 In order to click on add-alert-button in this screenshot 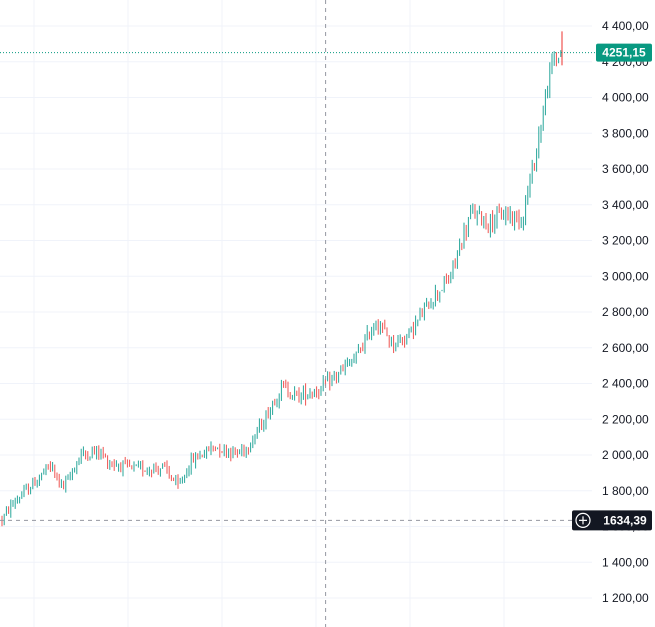, I will do `click(583, 520)`.